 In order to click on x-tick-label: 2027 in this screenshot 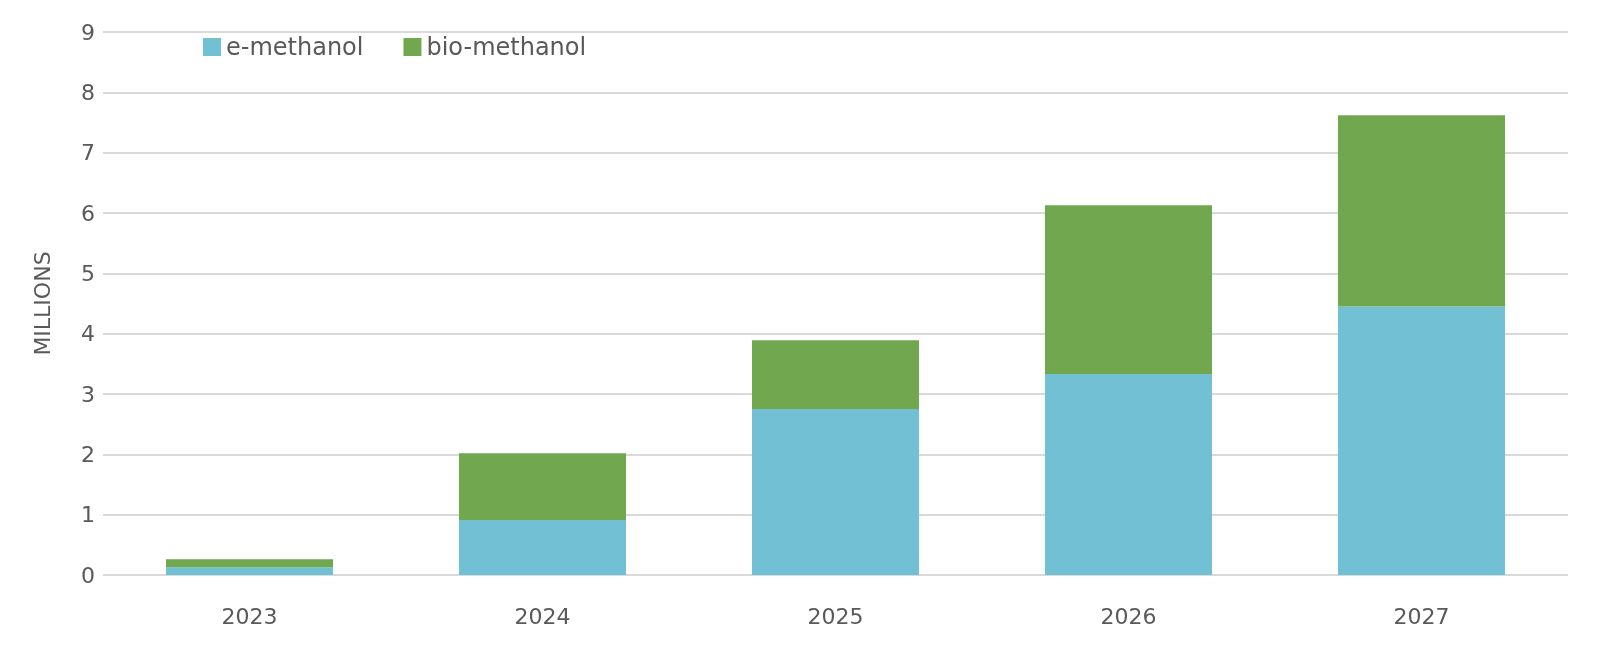, I will do `click(1421, 616)`.